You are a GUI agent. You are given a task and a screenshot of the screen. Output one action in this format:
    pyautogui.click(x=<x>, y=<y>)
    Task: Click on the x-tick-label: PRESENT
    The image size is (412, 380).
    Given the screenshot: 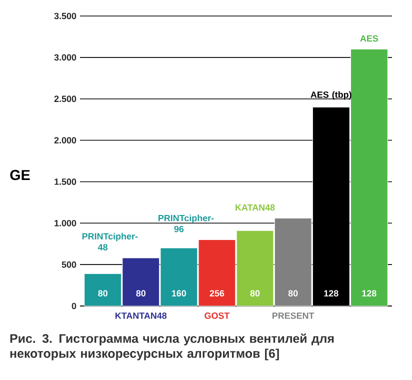 What is the action you would take?
    pyautogui.click(x=293, y=315)
    